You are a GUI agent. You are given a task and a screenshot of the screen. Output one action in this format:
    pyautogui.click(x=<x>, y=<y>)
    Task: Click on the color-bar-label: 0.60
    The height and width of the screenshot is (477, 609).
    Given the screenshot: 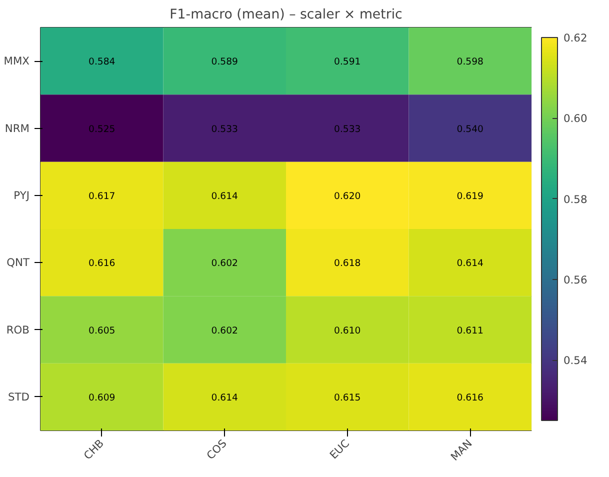 What is the action you would take?
    pyautogui.click(x=576, y=119)
    